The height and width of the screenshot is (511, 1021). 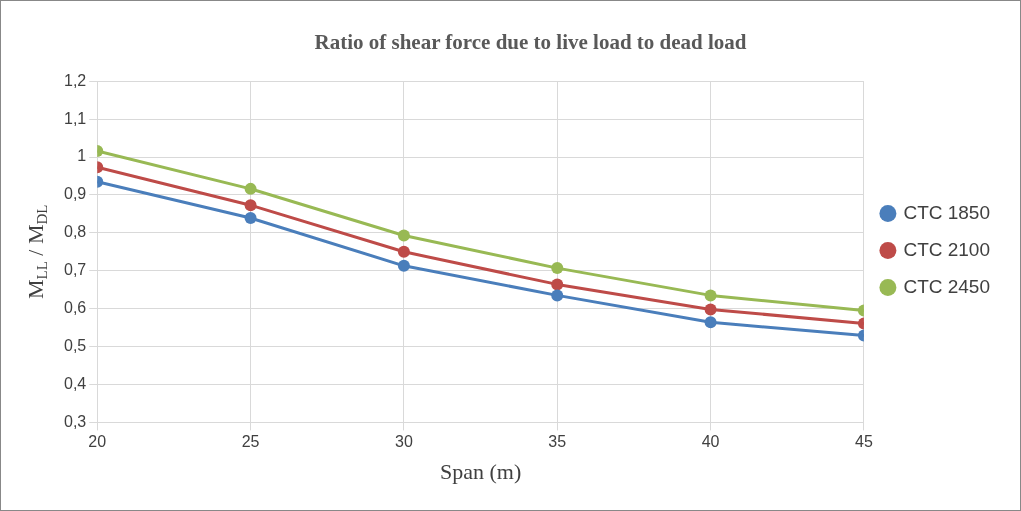 I want to click on y-tick-label: 1, so click(x=82, y=156).